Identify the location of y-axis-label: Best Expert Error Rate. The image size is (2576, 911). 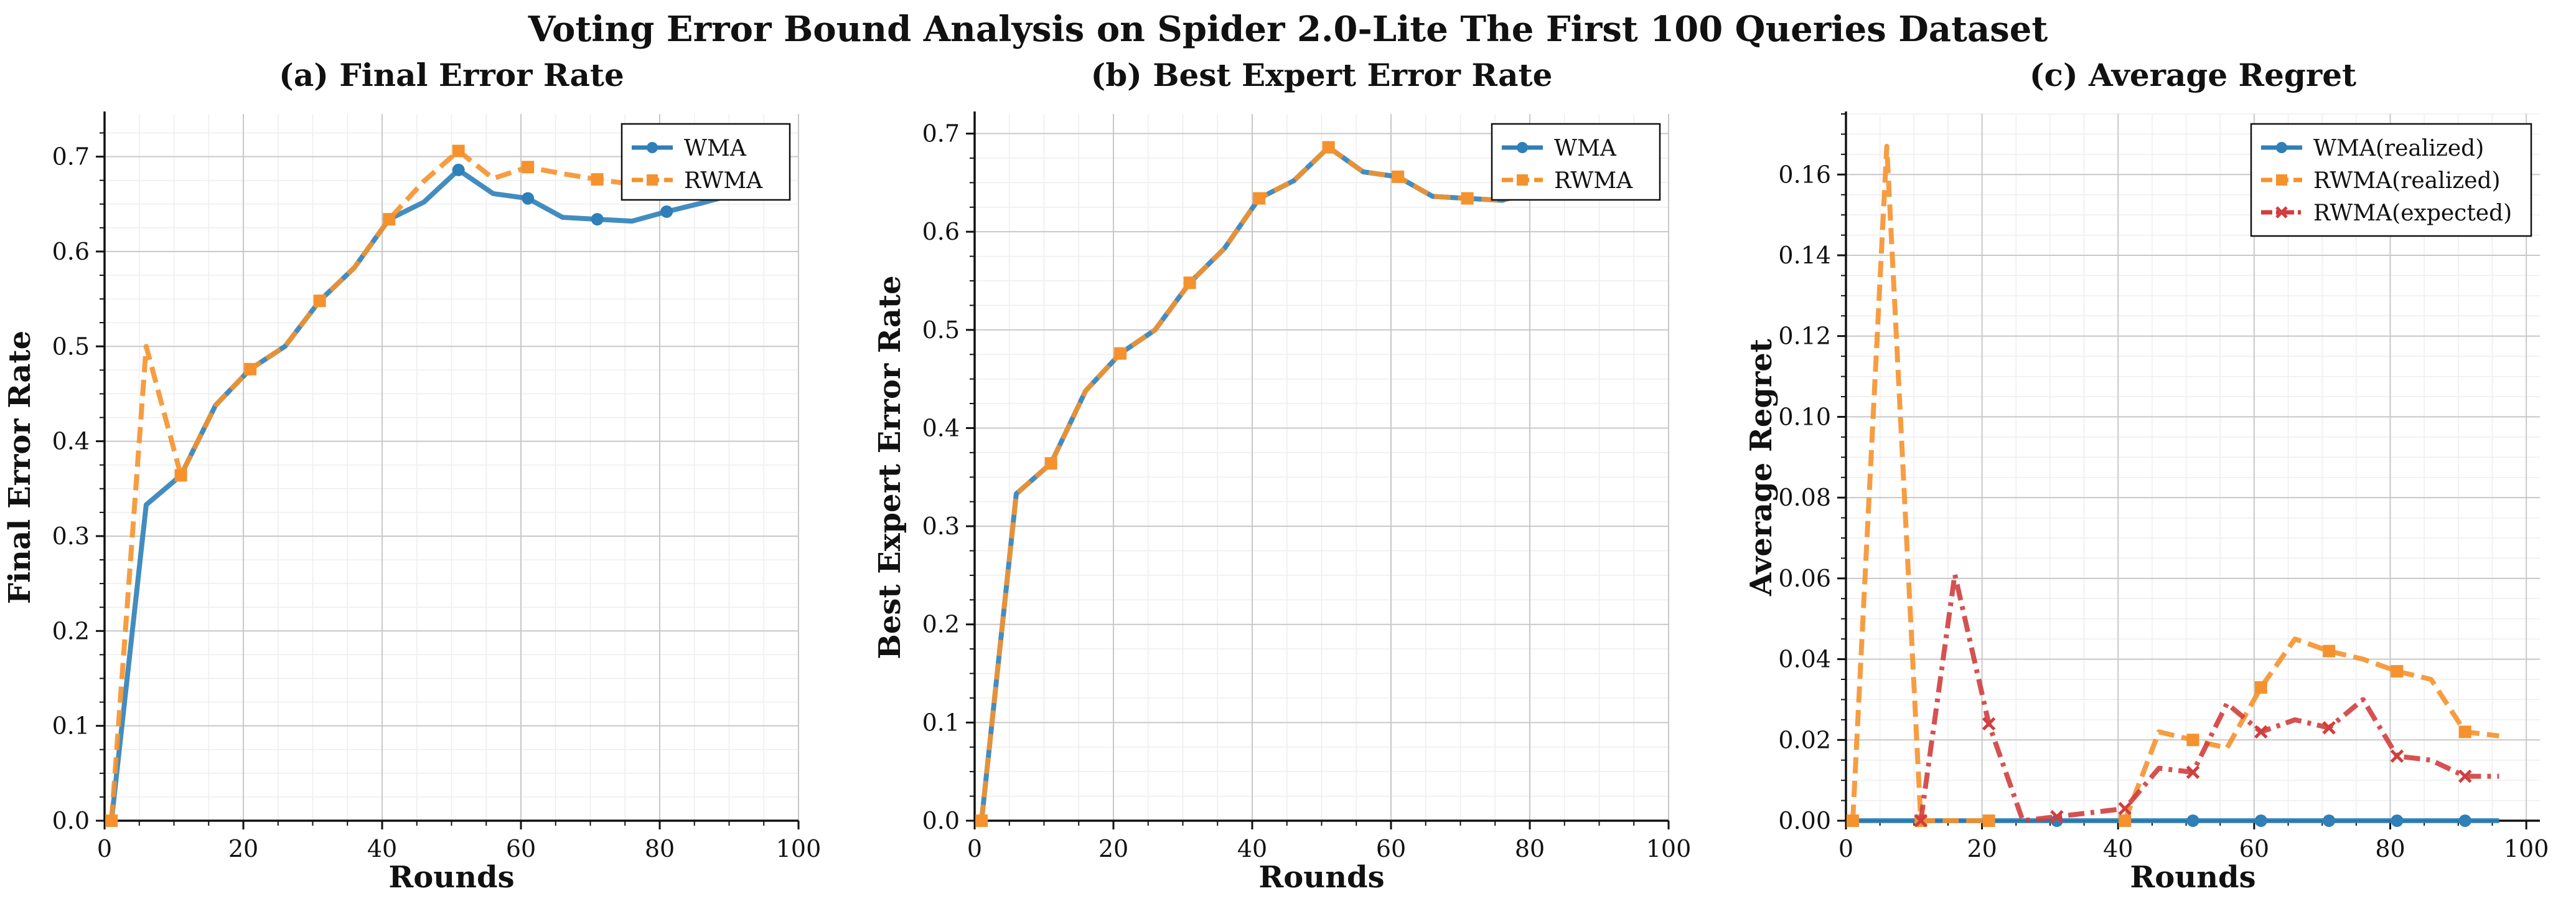
(890, 467).